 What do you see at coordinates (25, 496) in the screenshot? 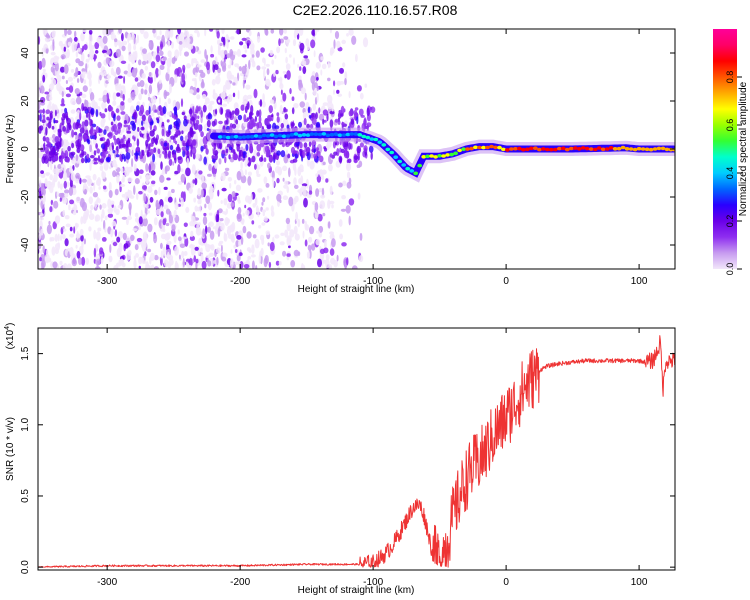
I see `y-tick-label: 0.5` at bounding box center [25, 496].